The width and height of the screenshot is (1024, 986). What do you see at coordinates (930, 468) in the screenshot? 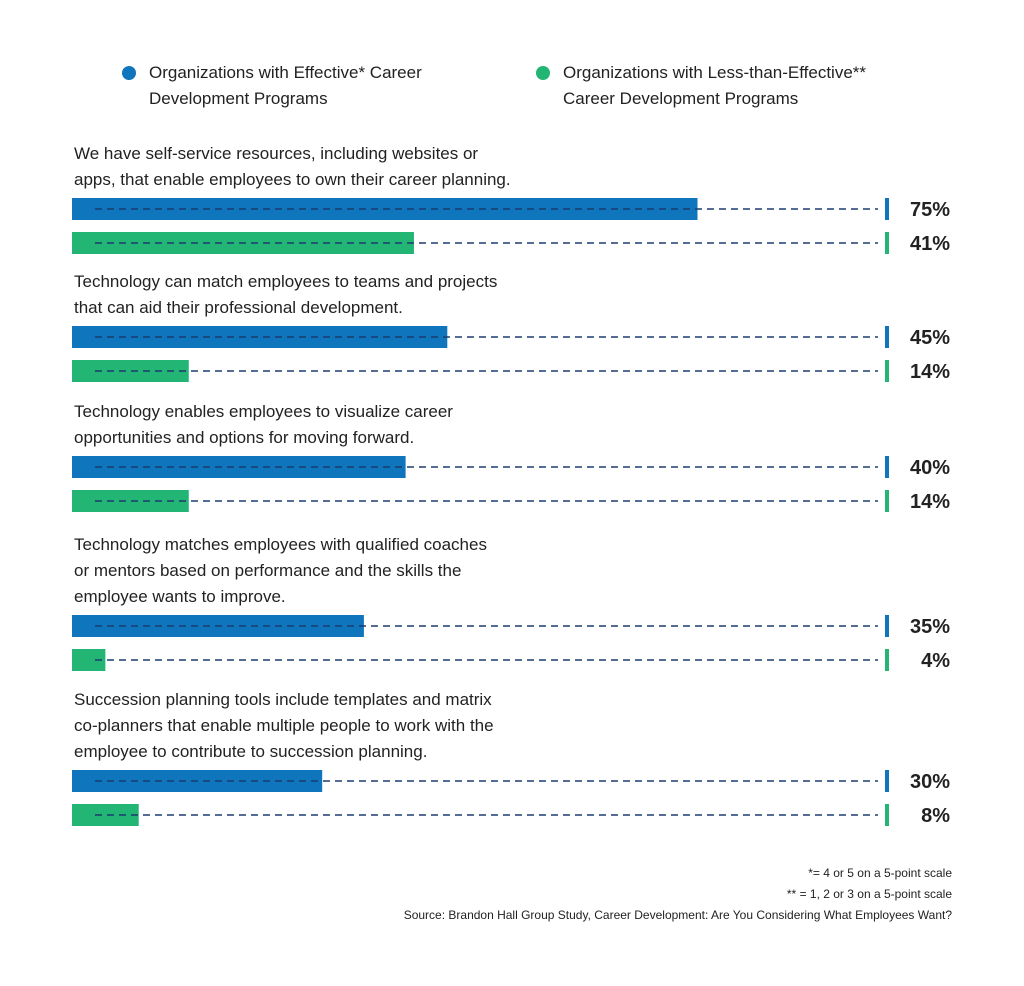
I see `data-label-effective: 40%` at bounding box center [930, 468].